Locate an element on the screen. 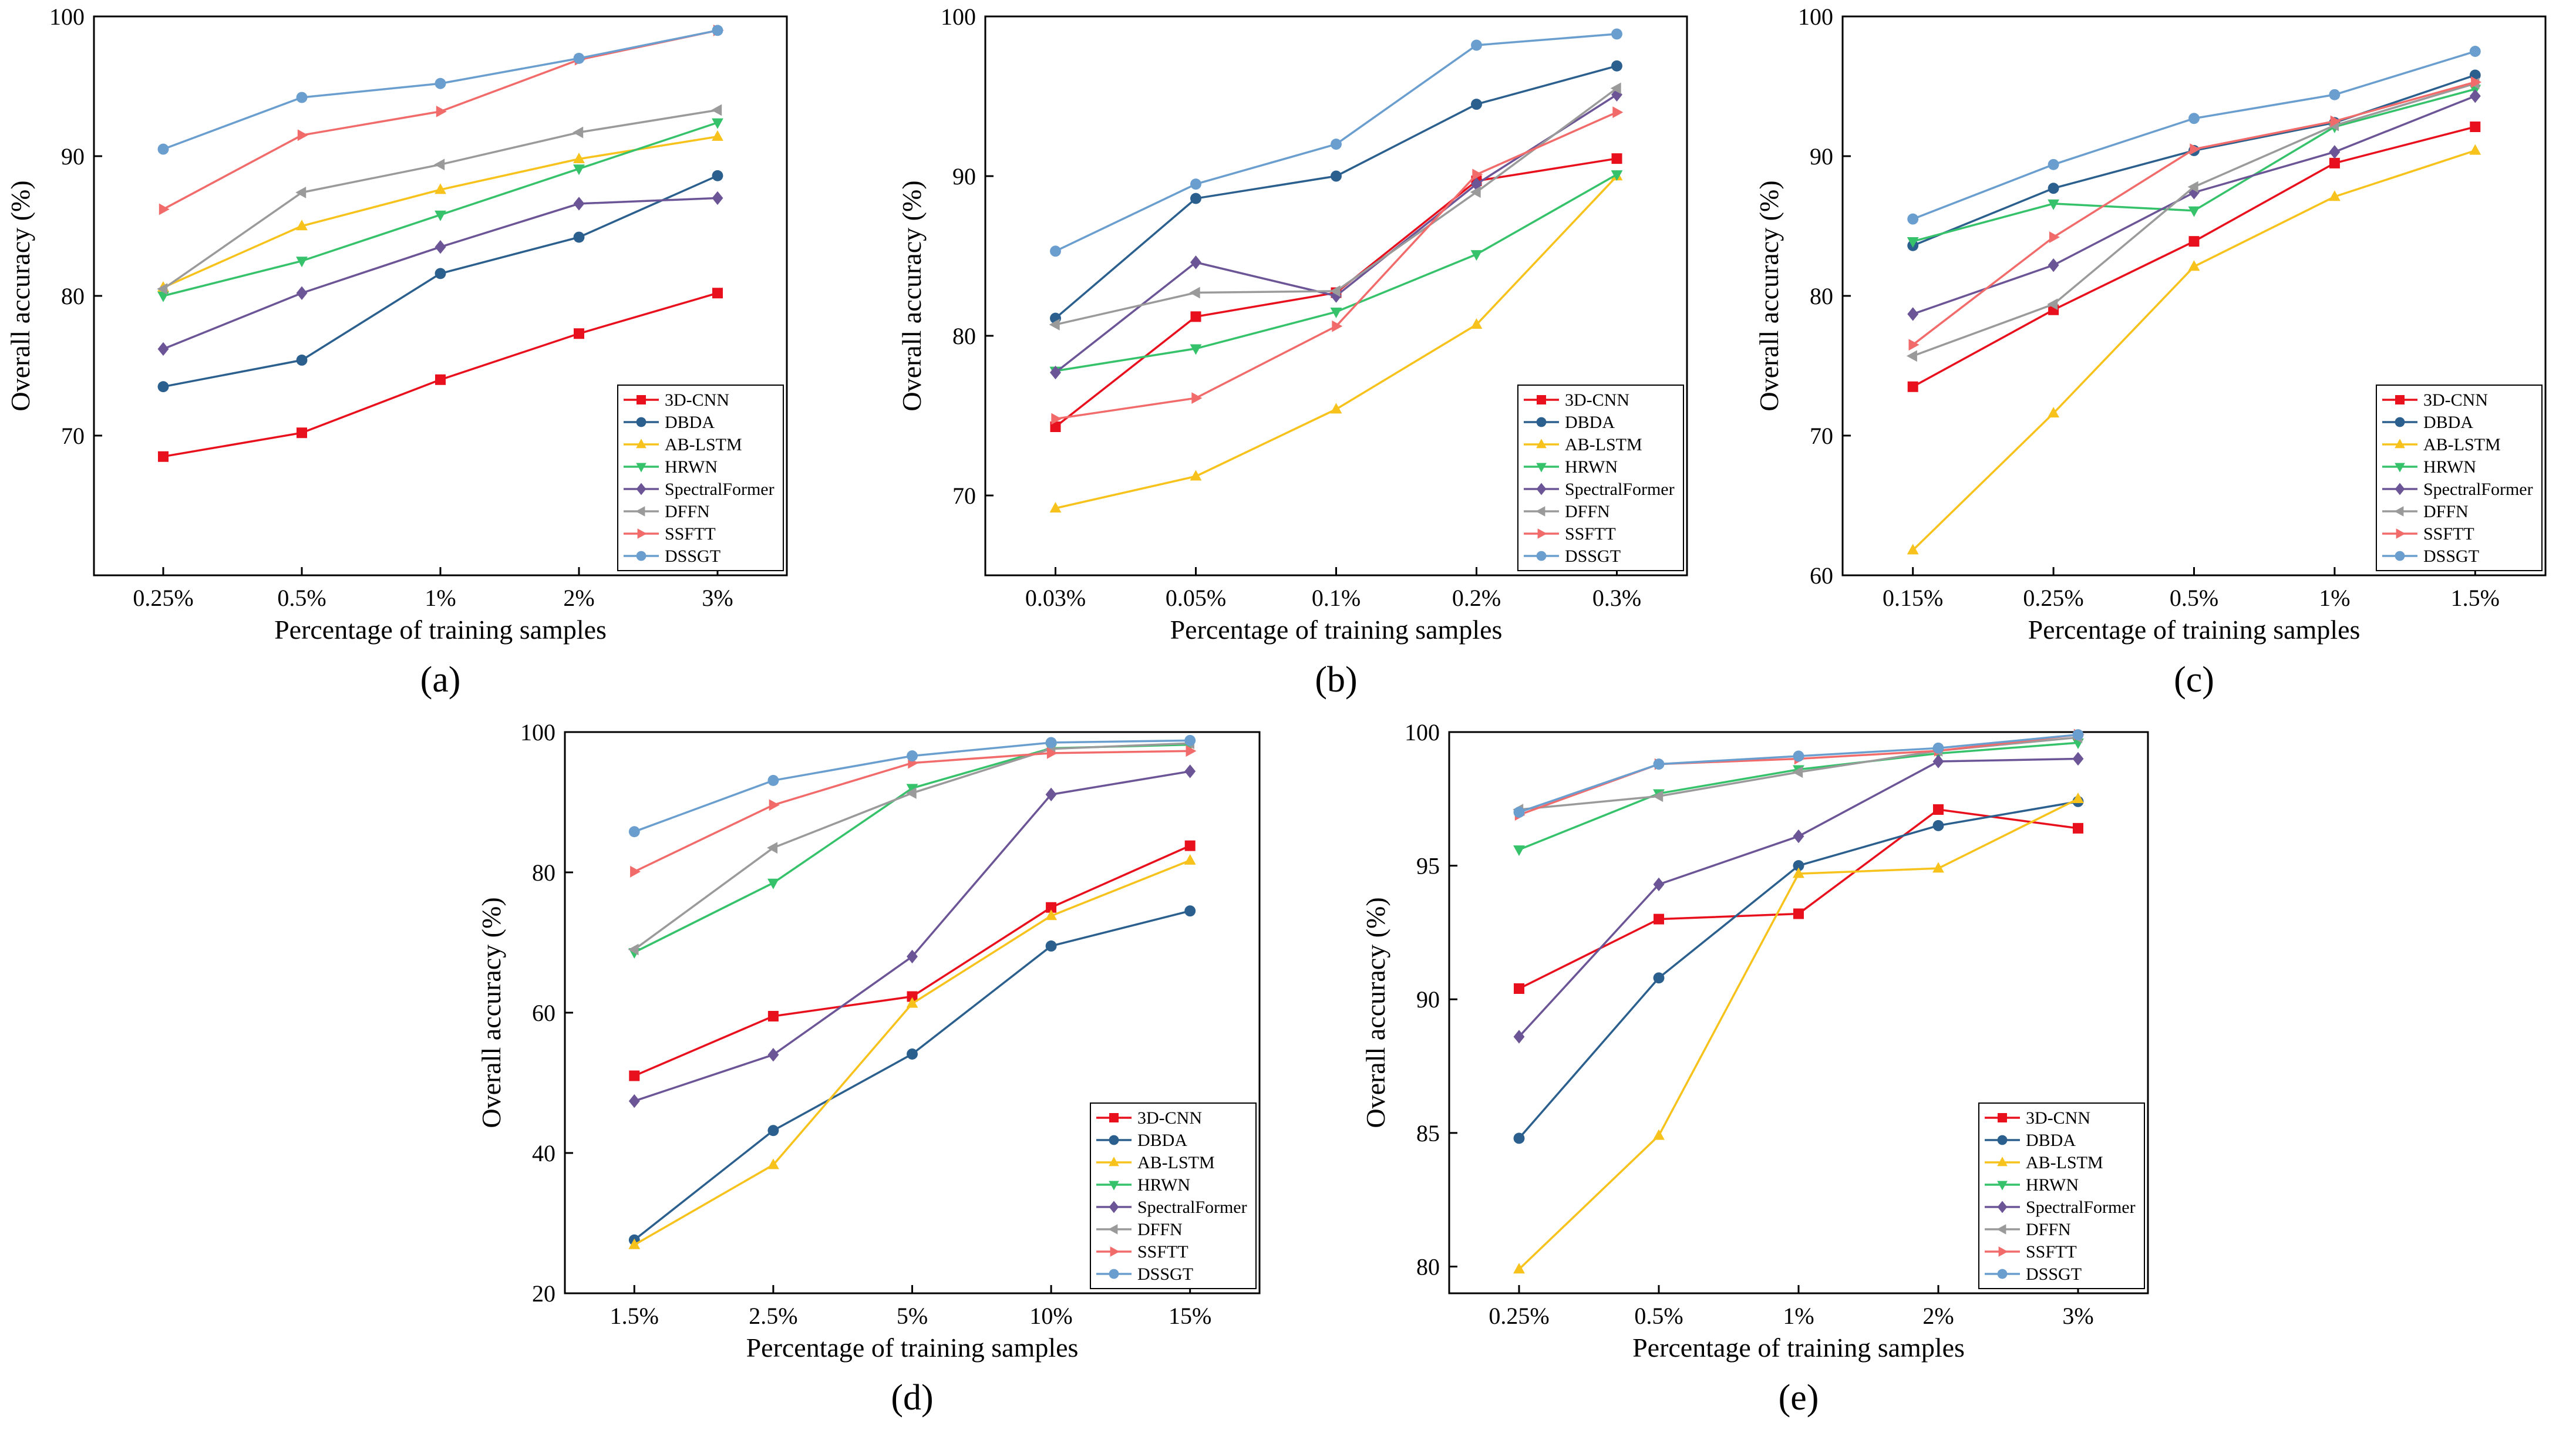 This screenshot has height=1433, width=2576. y-tick-label: 90 is located at coordinates (1428, 999).